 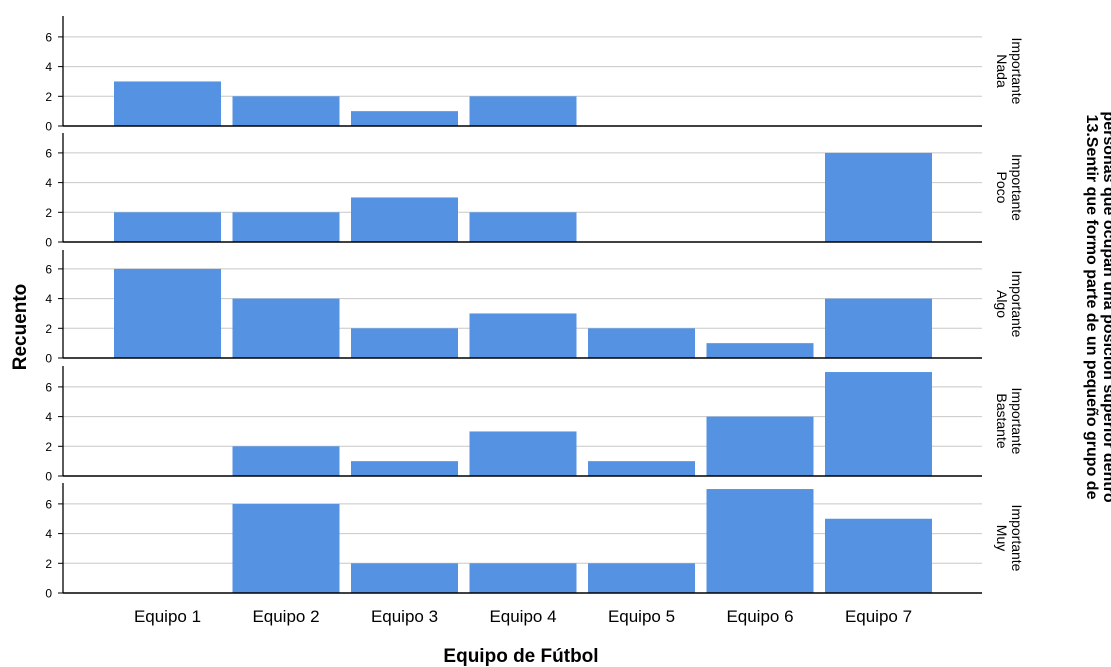 What do you see at coordinates (641, 616) in the screenshot?
I see `x-tick-label: Equipo 5` at bounding box center [641, 616].